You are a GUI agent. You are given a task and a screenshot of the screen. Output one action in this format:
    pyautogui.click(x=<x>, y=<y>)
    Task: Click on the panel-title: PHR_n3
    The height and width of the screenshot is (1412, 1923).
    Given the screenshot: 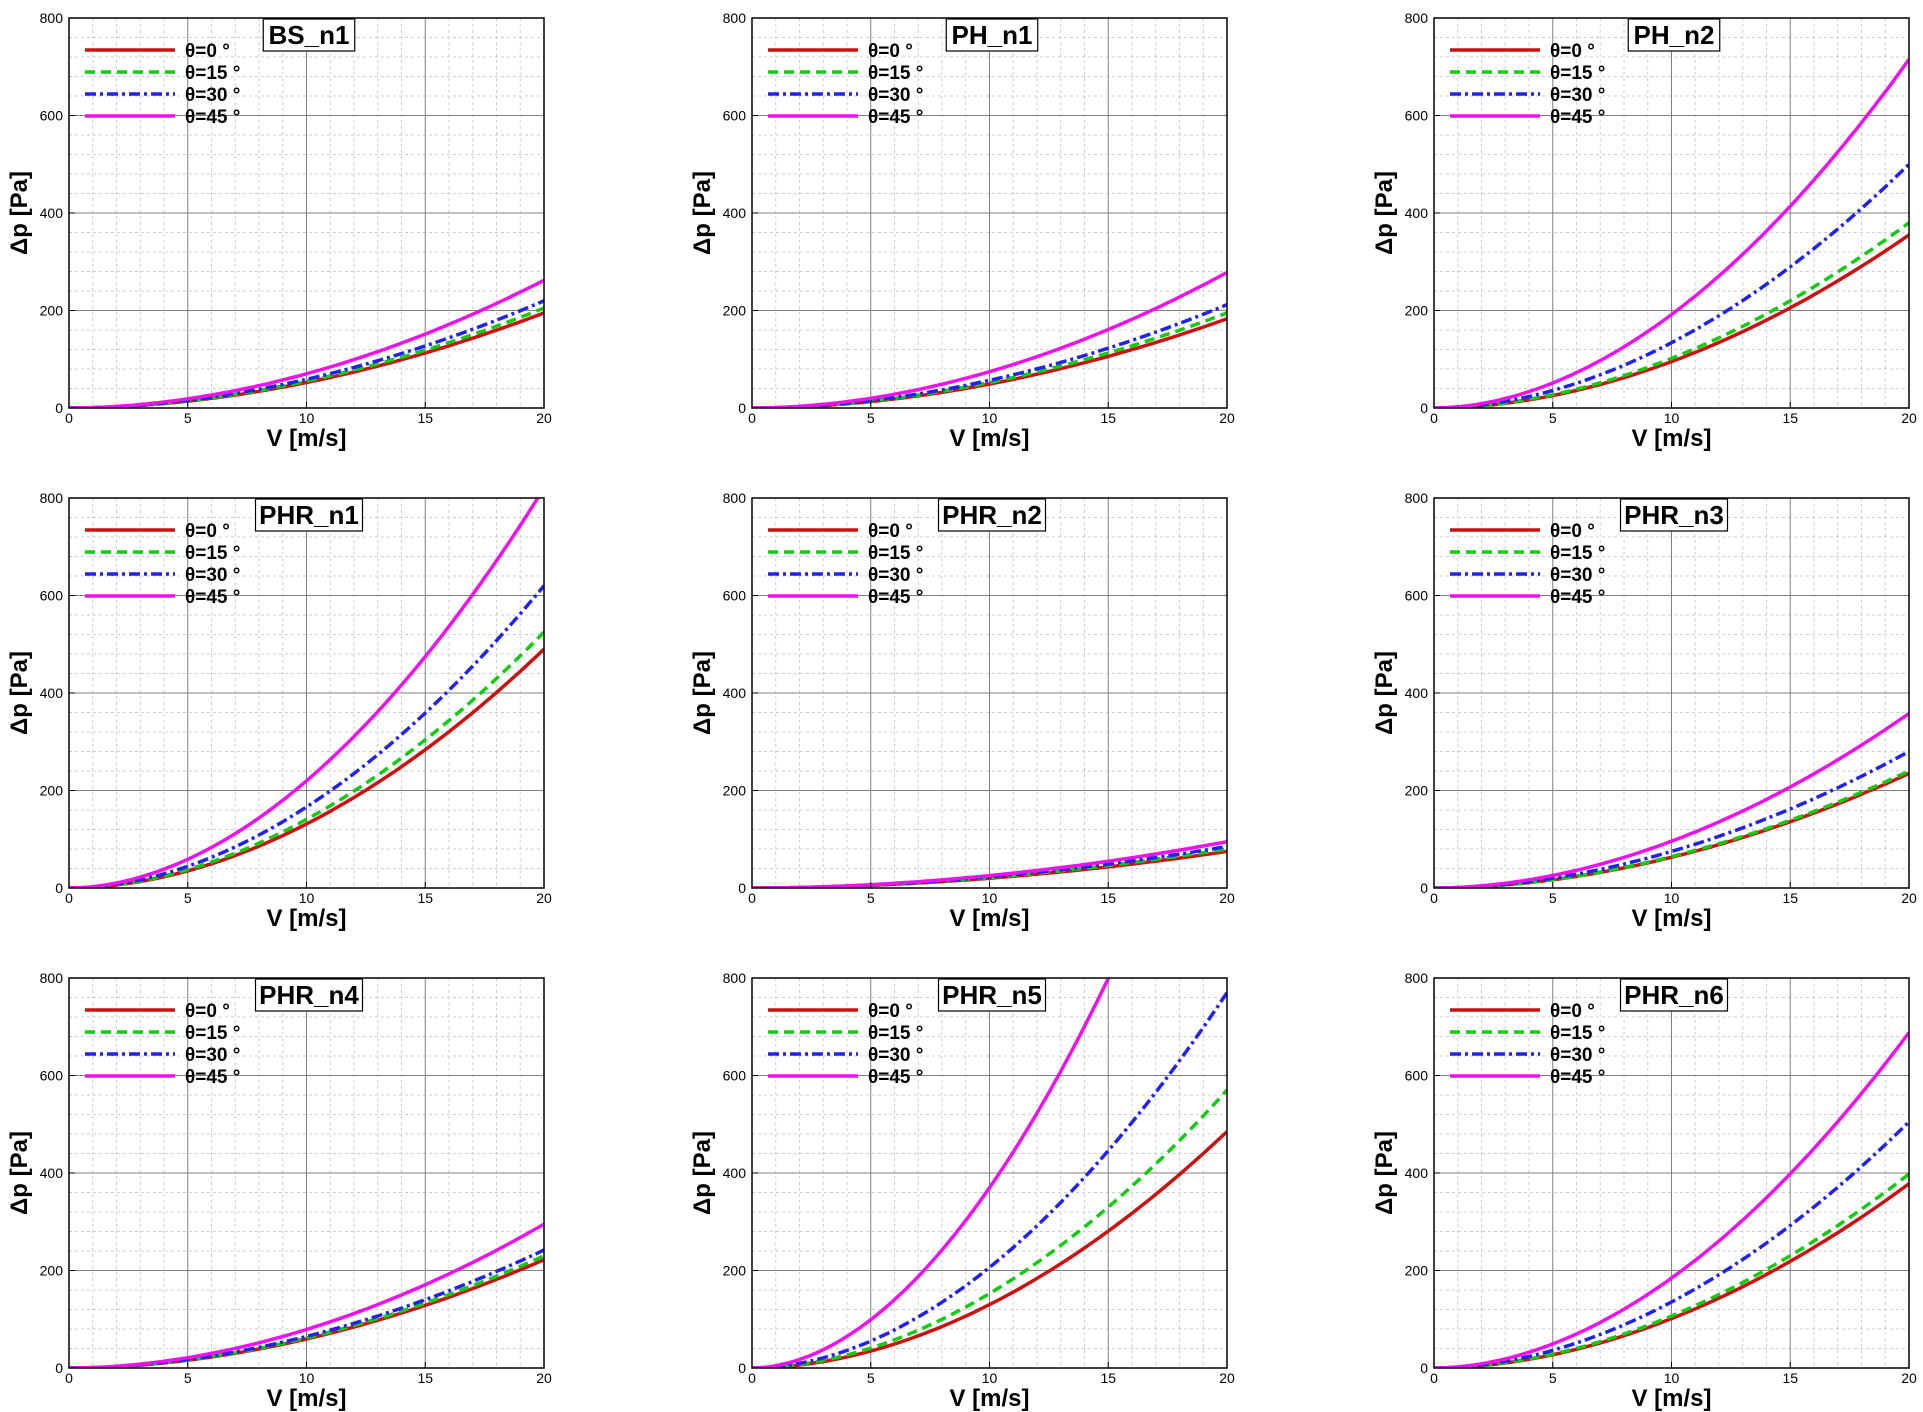 What is the action you would take?
    pyautogui.click(x=1674, y=515)
    